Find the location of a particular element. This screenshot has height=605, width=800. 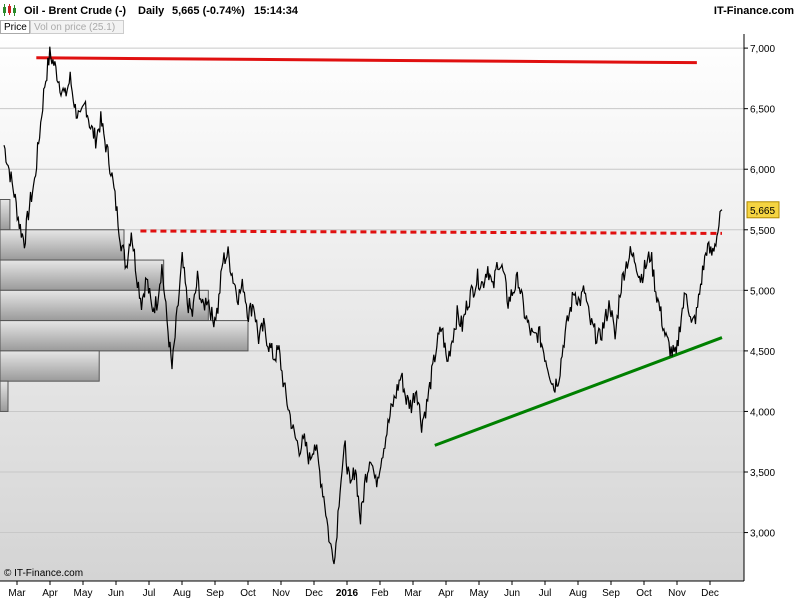

y-tick-label: 6,500 is located at coordinates (762, 110).